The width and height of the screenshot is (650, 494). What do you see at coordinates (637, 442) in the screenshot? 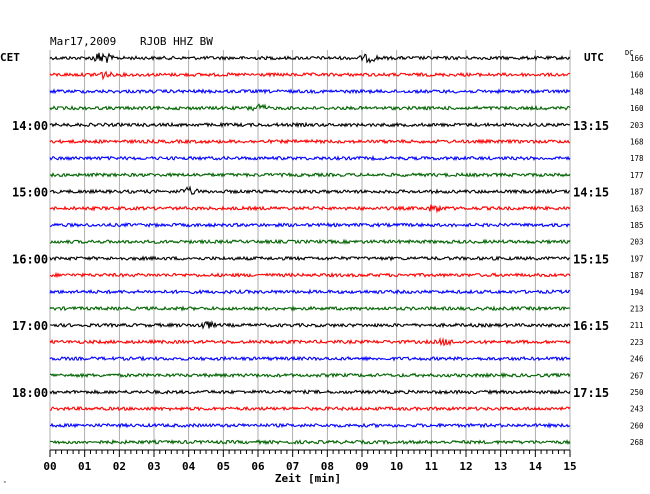
I see `dc-offset-value: 268` at bounding box center [637, 442].